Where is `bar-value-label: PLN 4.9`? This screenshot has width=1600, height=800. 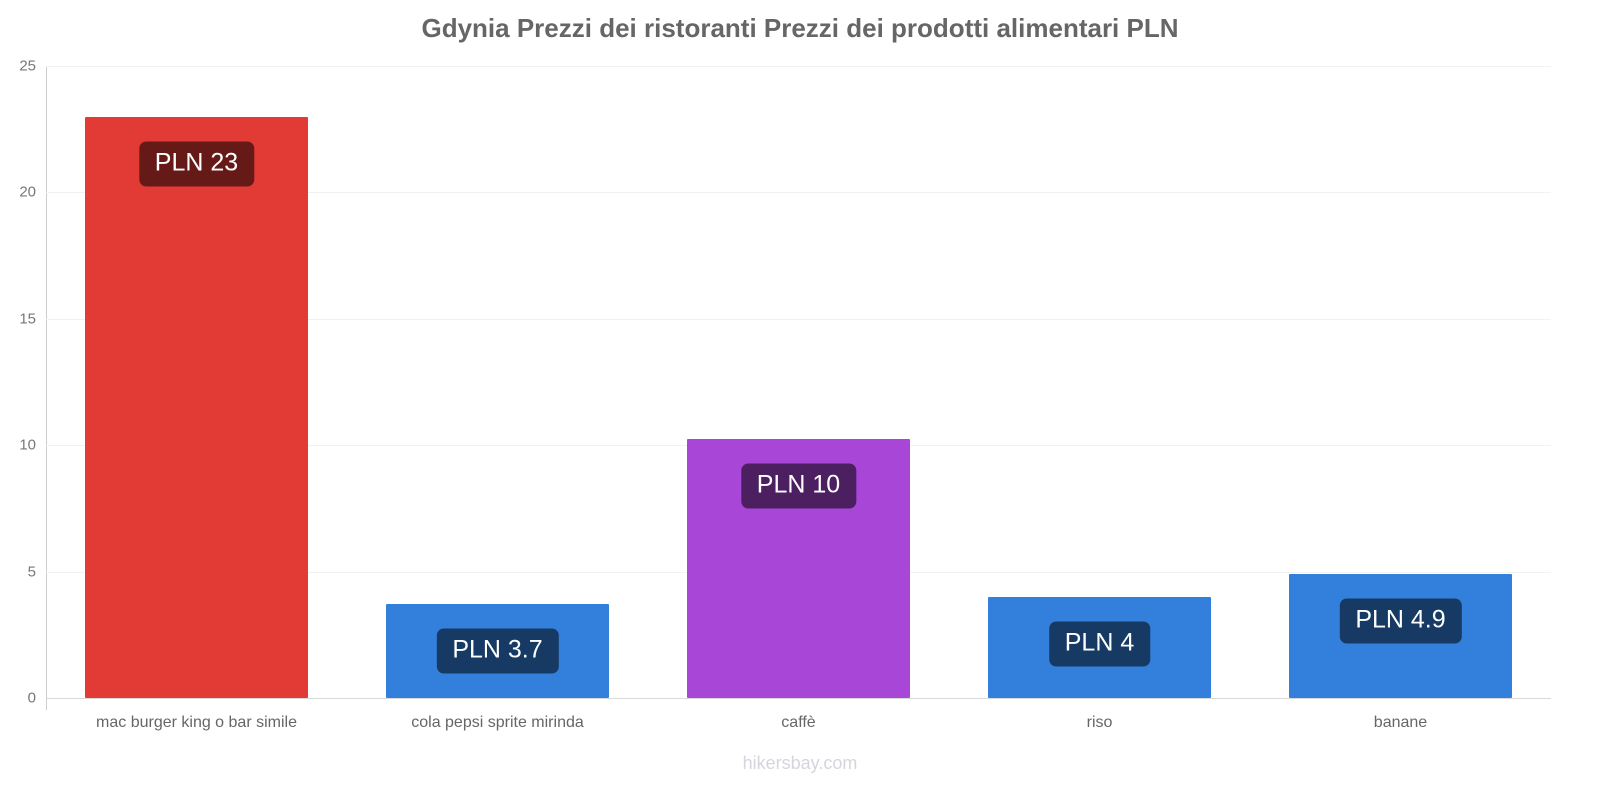
bar-value-label: PLN 4.9 is located at coordinates (1400, 621).